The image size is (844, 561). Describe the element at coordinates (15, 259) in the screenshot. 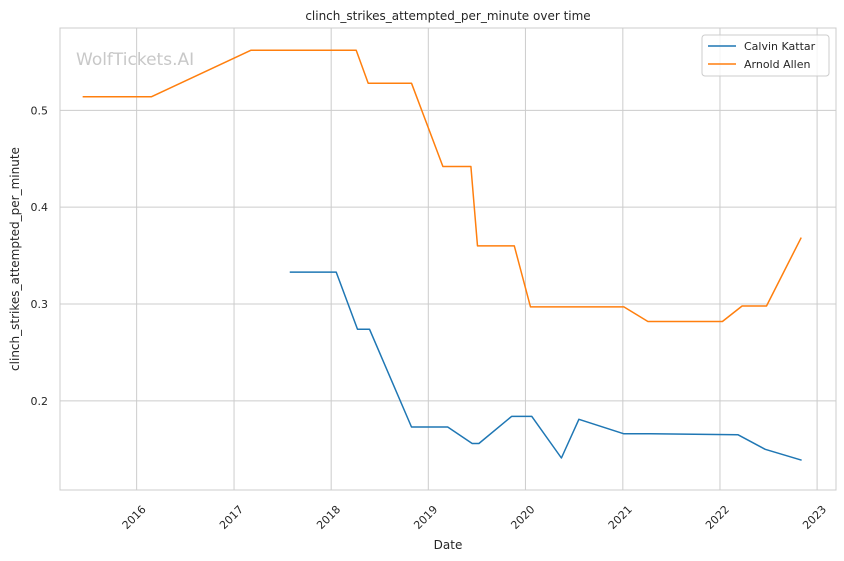

I see `y-axis-title: clinch_strikes_attempted_per_minute` at that location.